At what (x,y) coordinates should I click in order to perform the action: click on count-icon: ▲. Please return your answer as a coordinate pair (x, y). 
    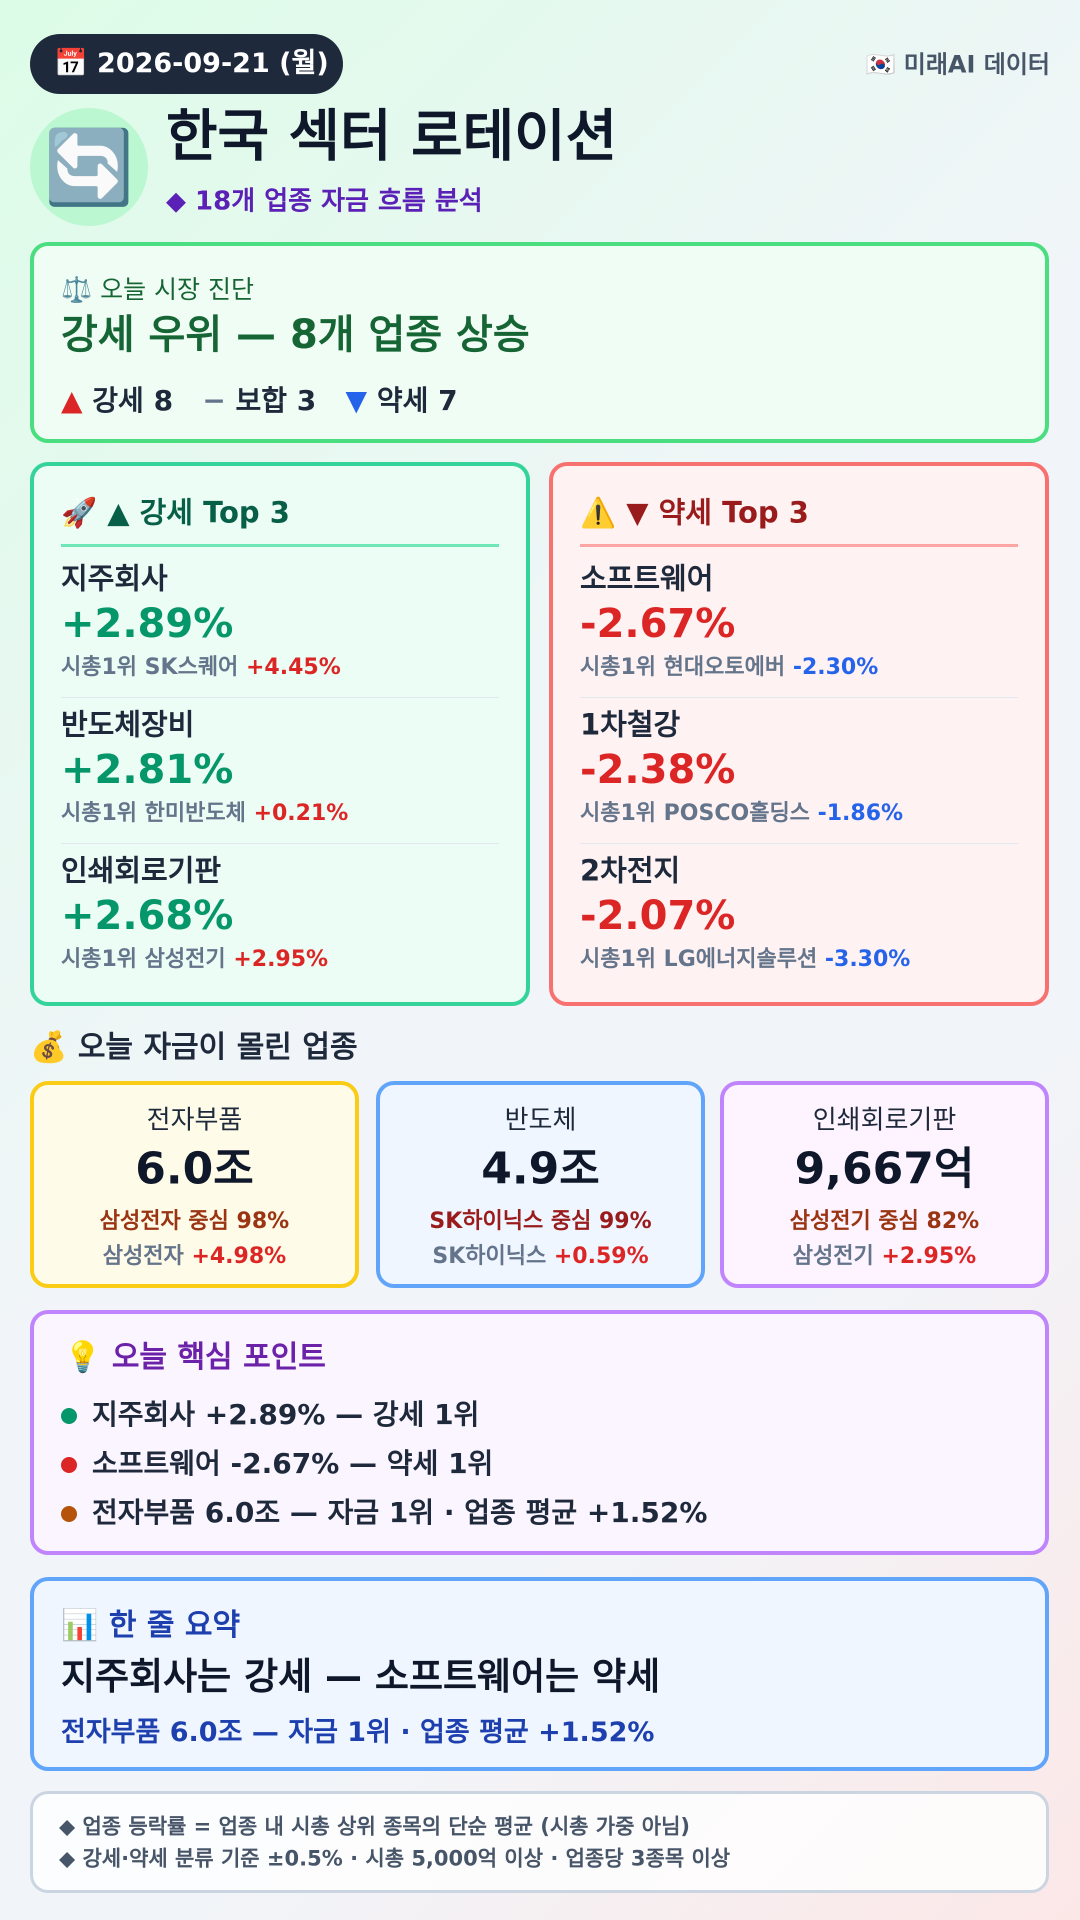
    Looking at the image, I should click on (72, 401).